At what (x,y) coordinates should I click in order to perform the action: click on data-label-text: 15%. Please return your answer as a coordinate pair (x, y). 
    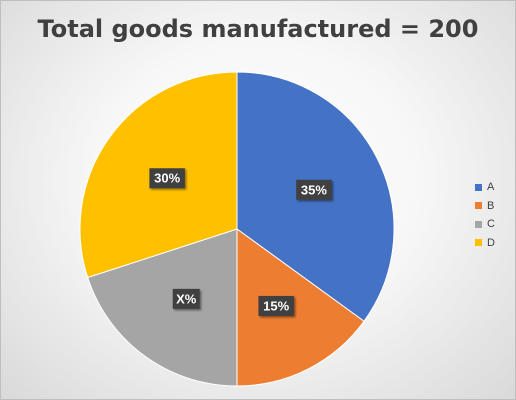
    Looking at the image, I should click on (276, 305).